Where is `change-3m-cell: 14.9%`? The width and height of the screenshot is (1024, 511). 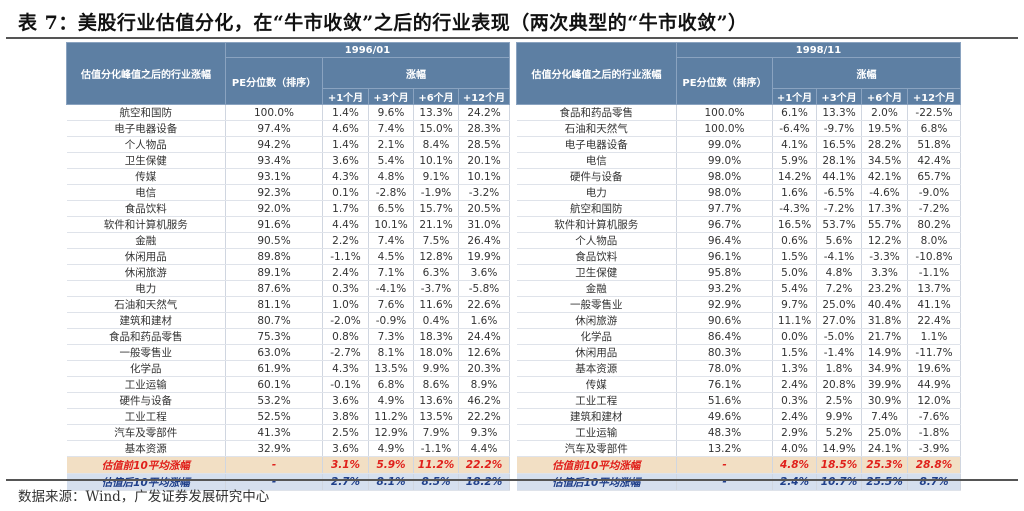
change-3m-cell: 14.9% is located at coordinates (839, 448).